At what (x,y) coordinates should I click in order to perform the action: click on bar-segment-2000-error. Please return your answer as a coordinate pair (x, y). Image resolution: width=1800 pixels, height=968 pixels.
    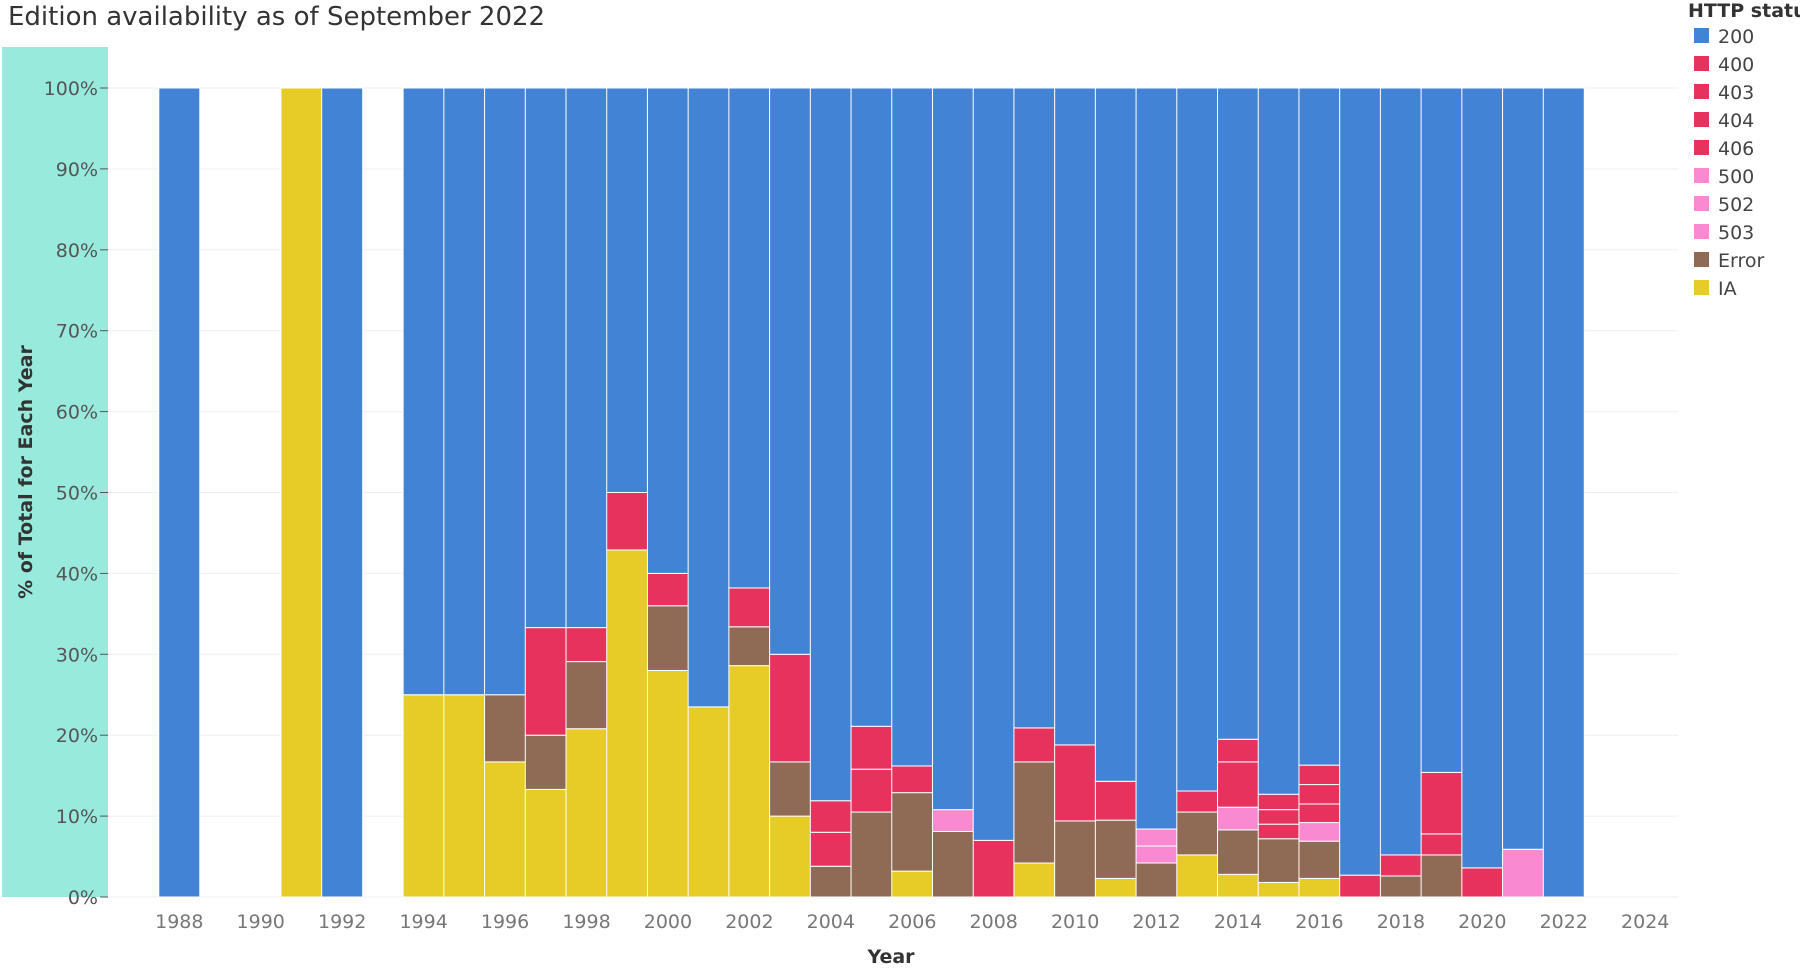
    Looking at the image, I should click on (667, 638).